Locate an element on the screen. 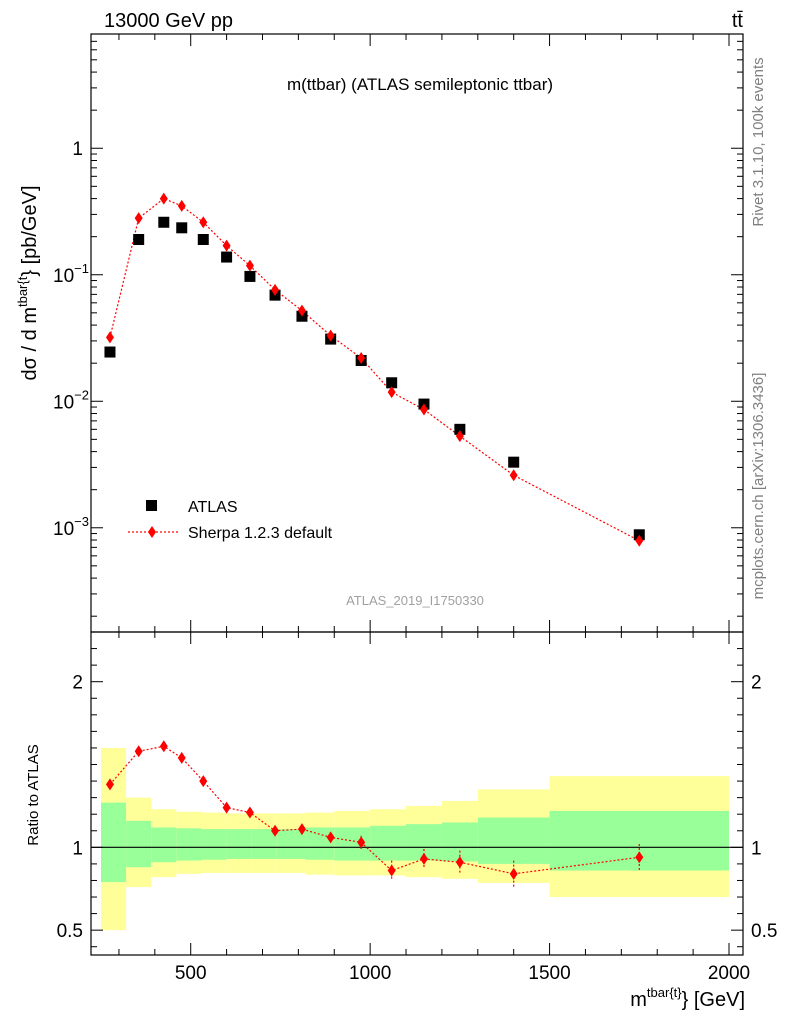  ratio-y-tick-label: 2 is located at coordinates (77, 683).